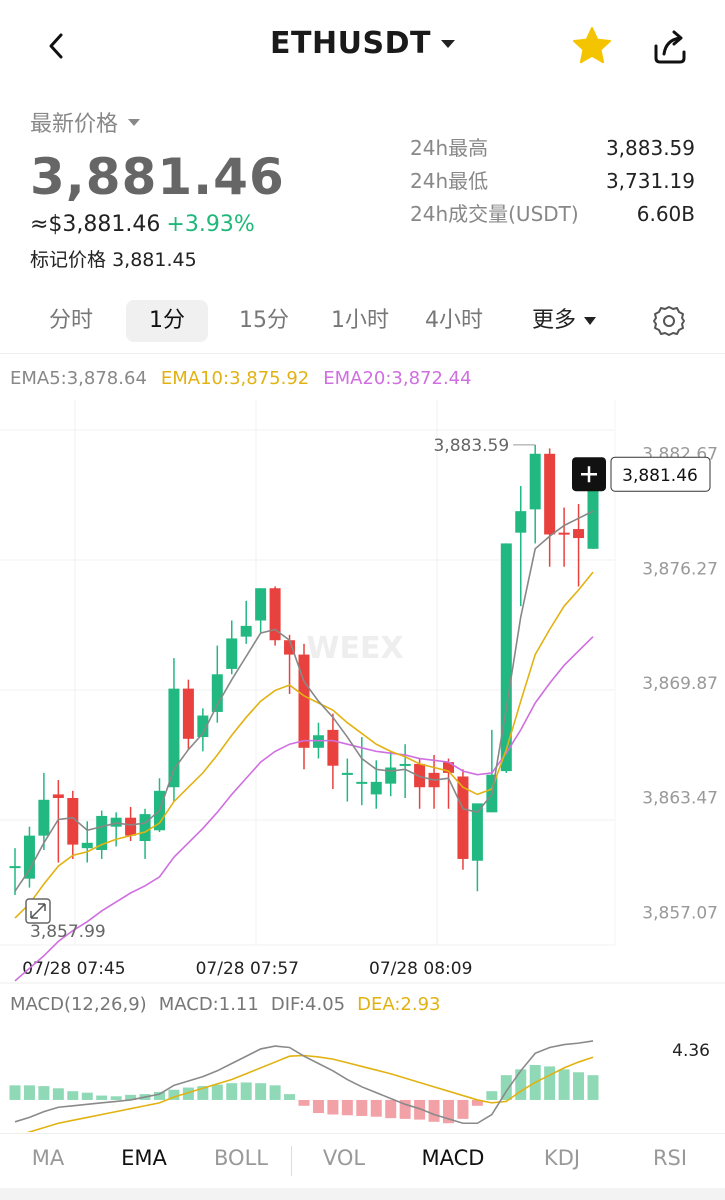 This screenshot has width=725, height=1200. I want to click on stat-label: 24h成交量(USDT), so click(494, 214).